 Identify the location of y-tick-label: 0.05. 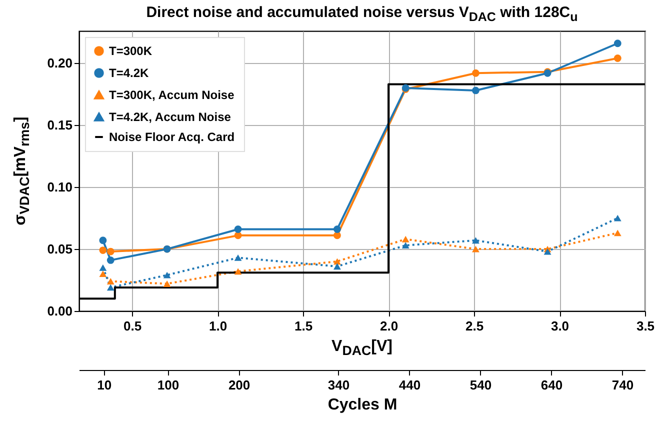
(59, 249).